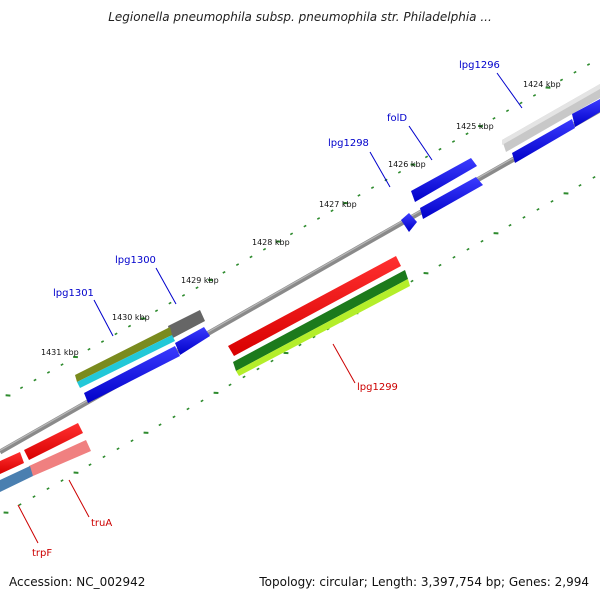 This screenshot has height=600, width=600. I want to click on gene-label-lpg1296: lpg1296, so click(479, 65).